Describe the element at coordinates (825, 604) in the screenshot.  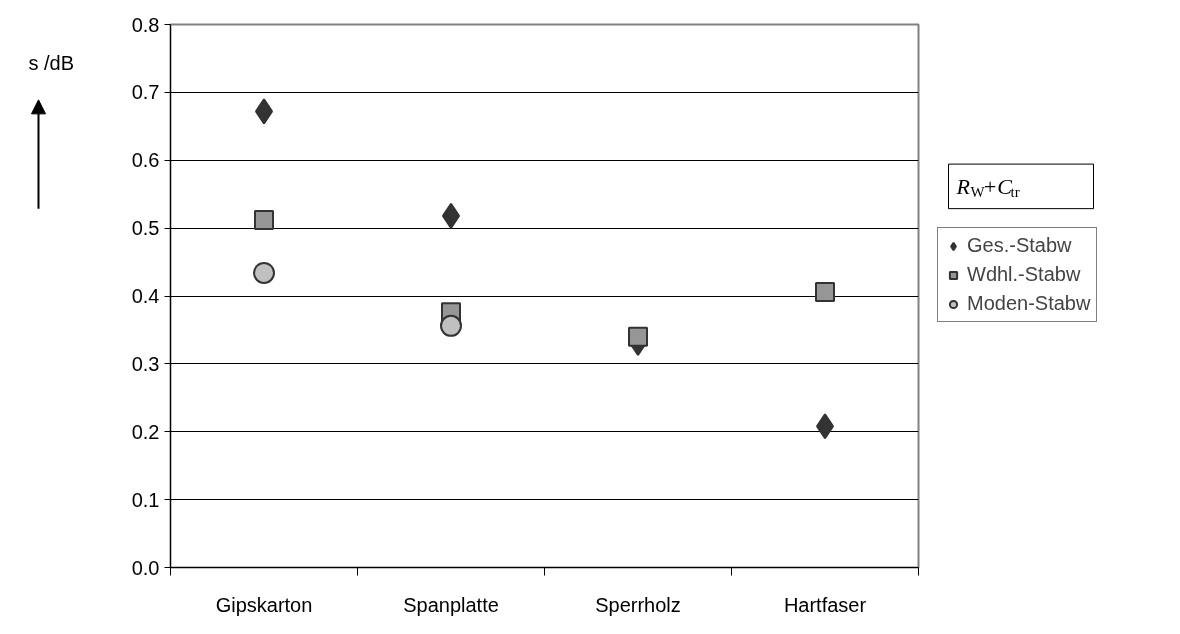
I see `x-tick-label: Hartfaser` at that location.